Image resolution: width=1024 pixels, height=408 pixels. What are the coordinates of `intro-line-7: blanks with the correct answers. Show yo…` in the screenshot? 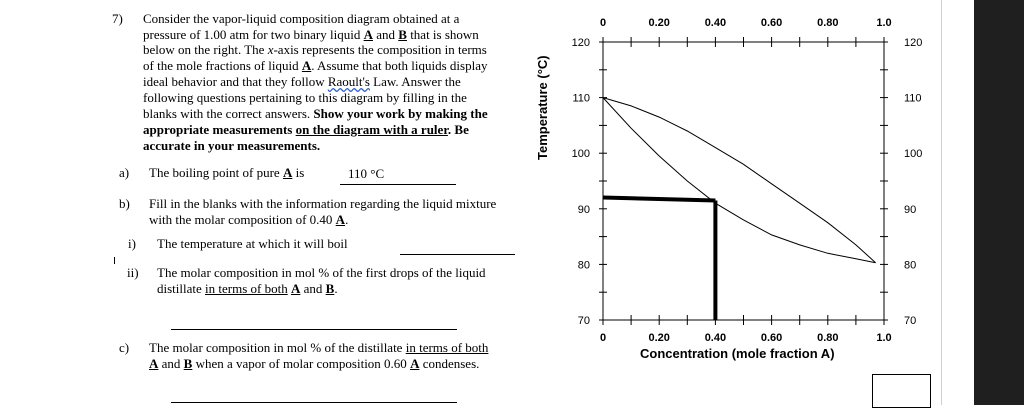 It's located at (315, 114).